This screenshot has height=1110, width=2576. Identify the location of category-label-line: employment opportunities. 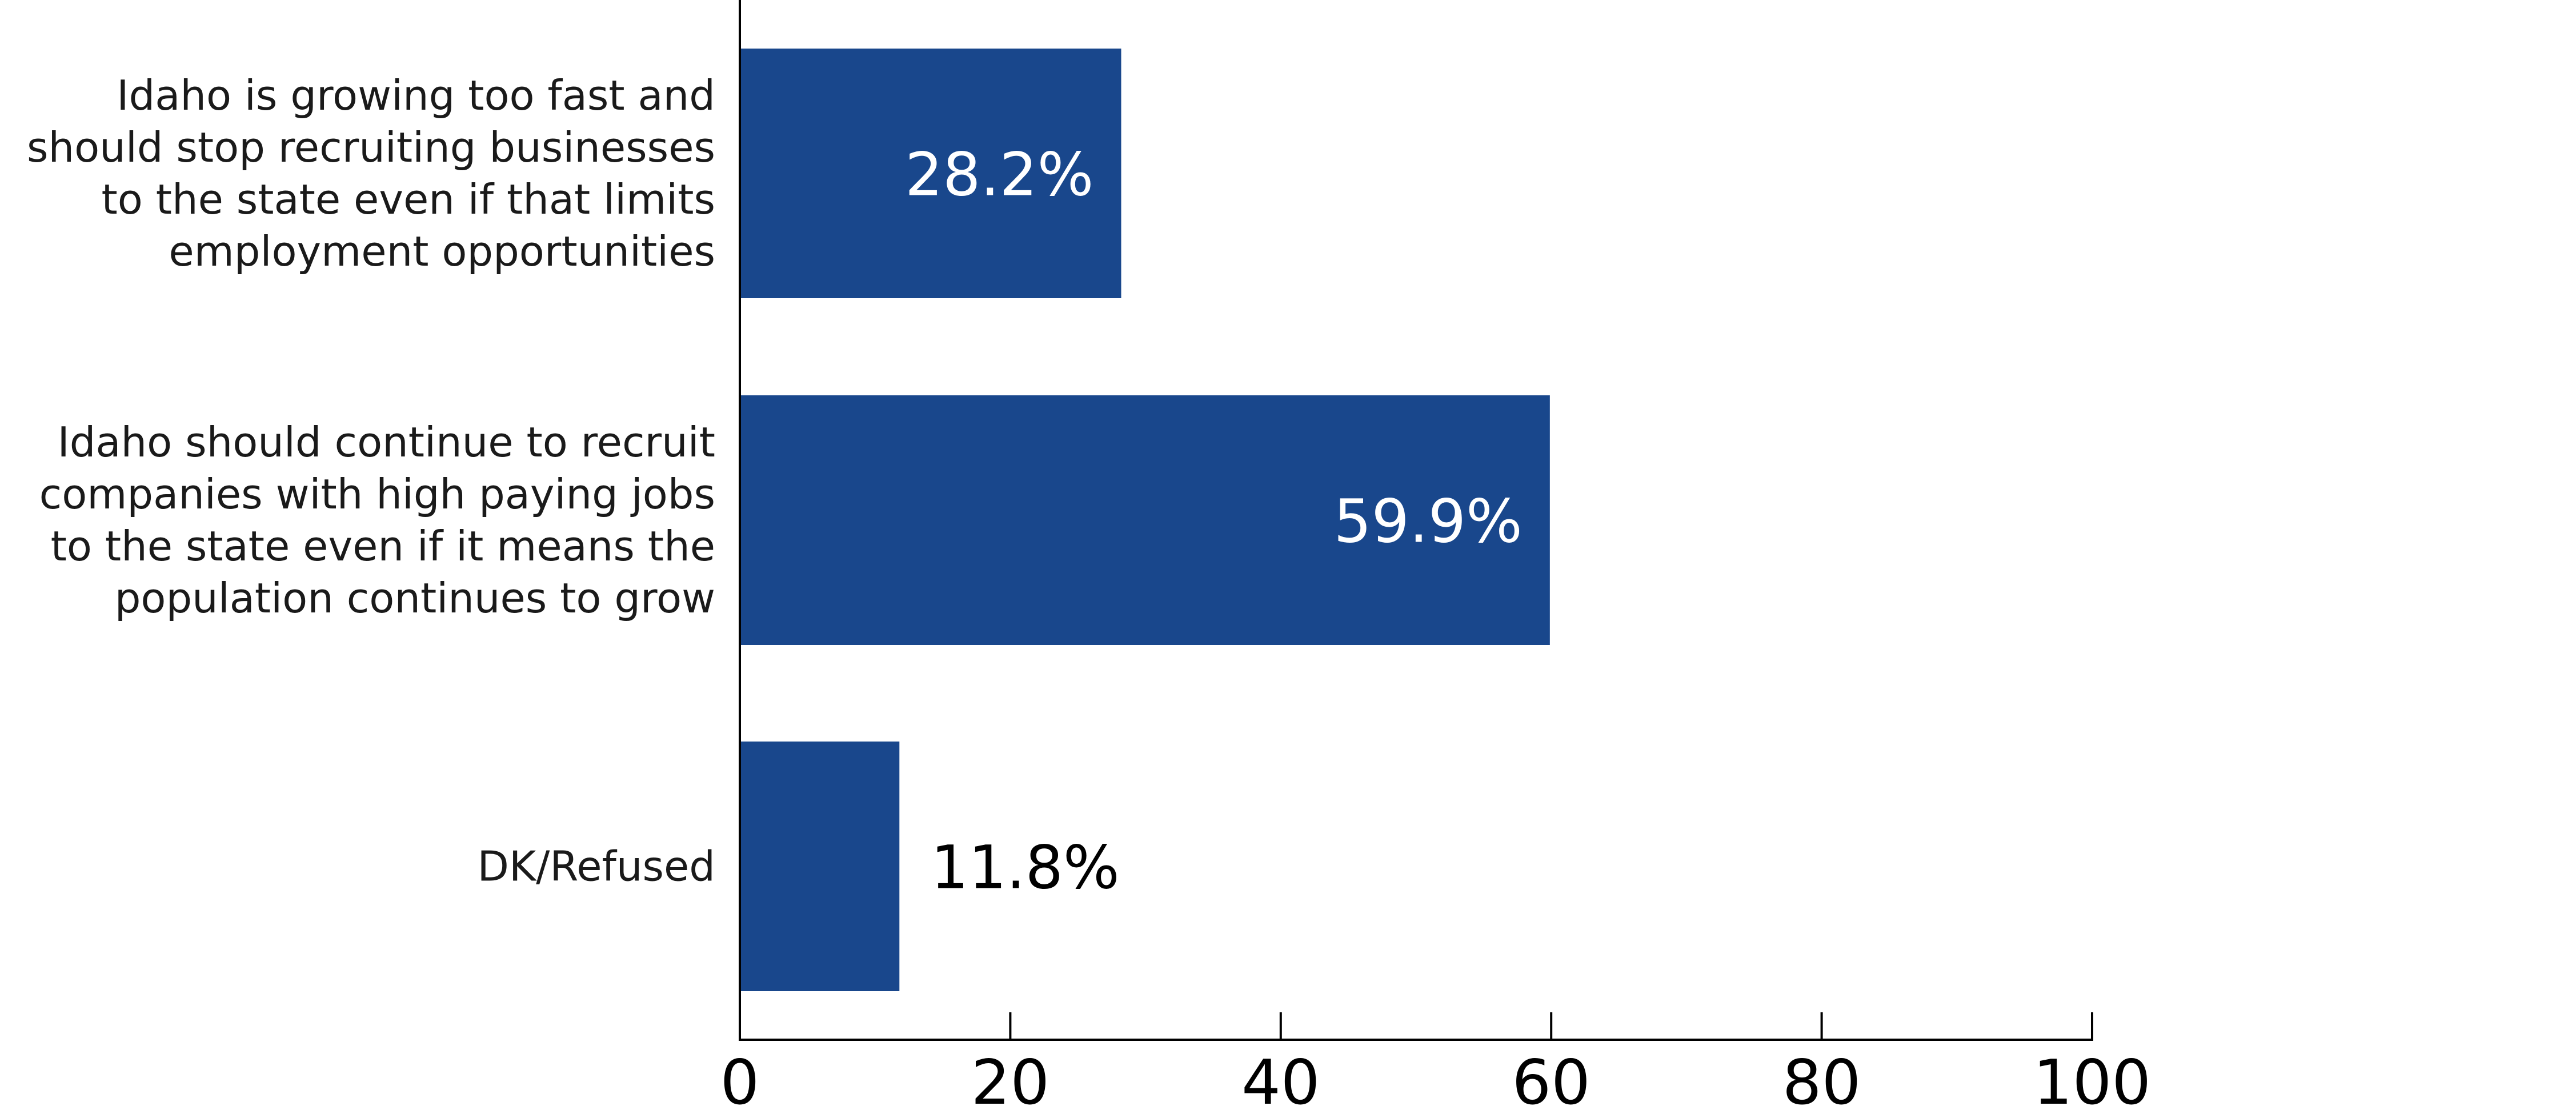
(442, 251).